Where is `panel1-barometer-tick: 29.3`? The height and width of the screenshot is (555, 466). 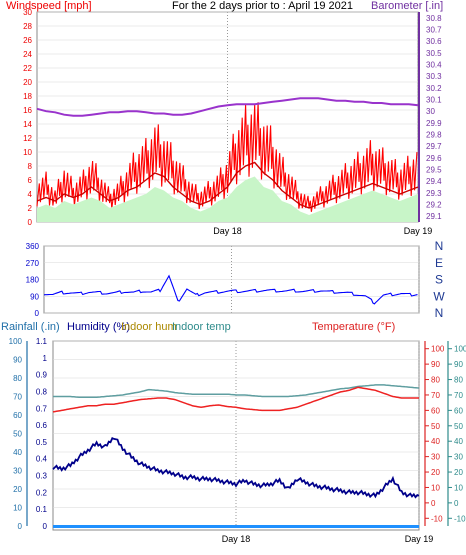
panel1-barometer-tick: 29.3 is located at coordinates (434, 193).